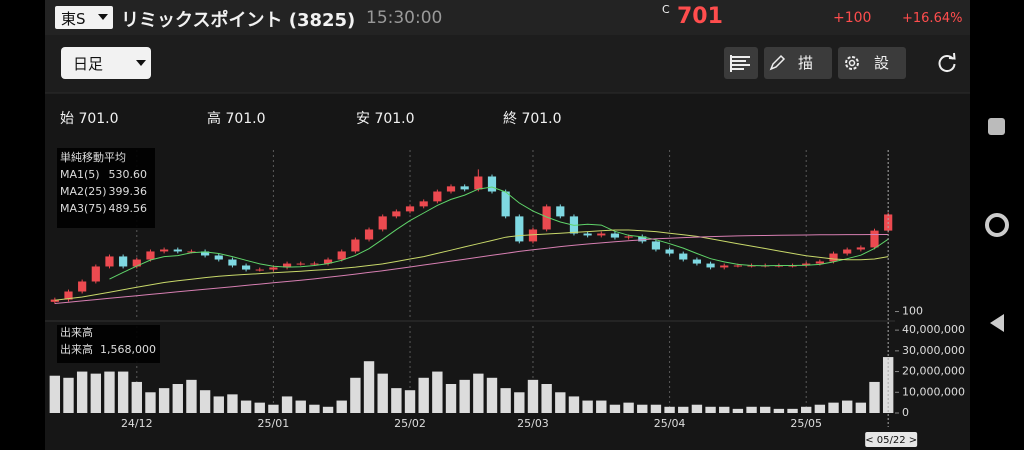 This screenshot has height=450, width=1024. What do you see at coordinates (106, 63) in the screenshot?
I see `period-select: 日足` at bounding box center [106, 63].